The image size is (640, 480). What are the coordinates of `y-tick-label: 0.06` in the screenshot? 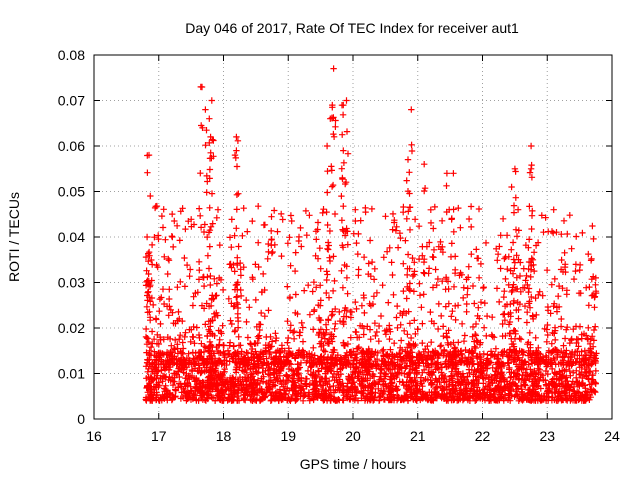 It's located at (71, 146).